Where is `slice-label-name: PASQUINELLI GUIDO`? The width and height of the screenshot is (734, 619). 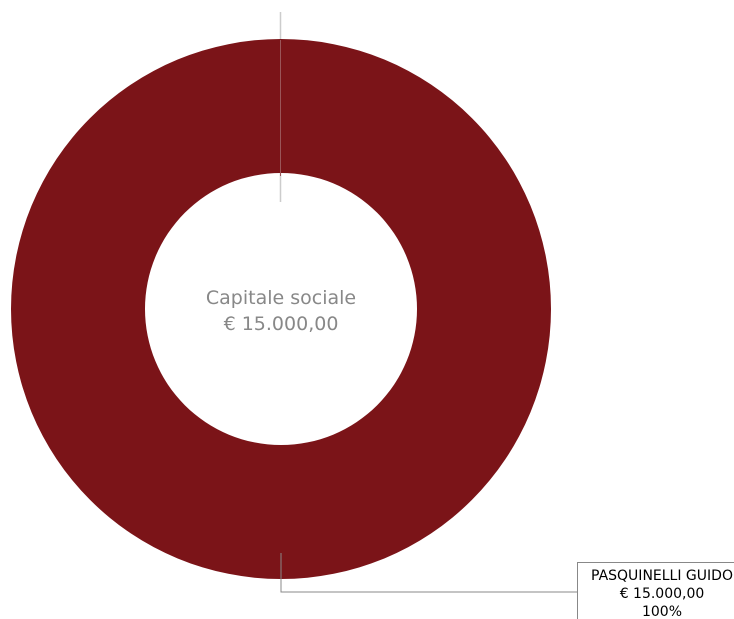 slice-label-name: PASQUINELLI GUIDO is located at coordinates (662, 576).